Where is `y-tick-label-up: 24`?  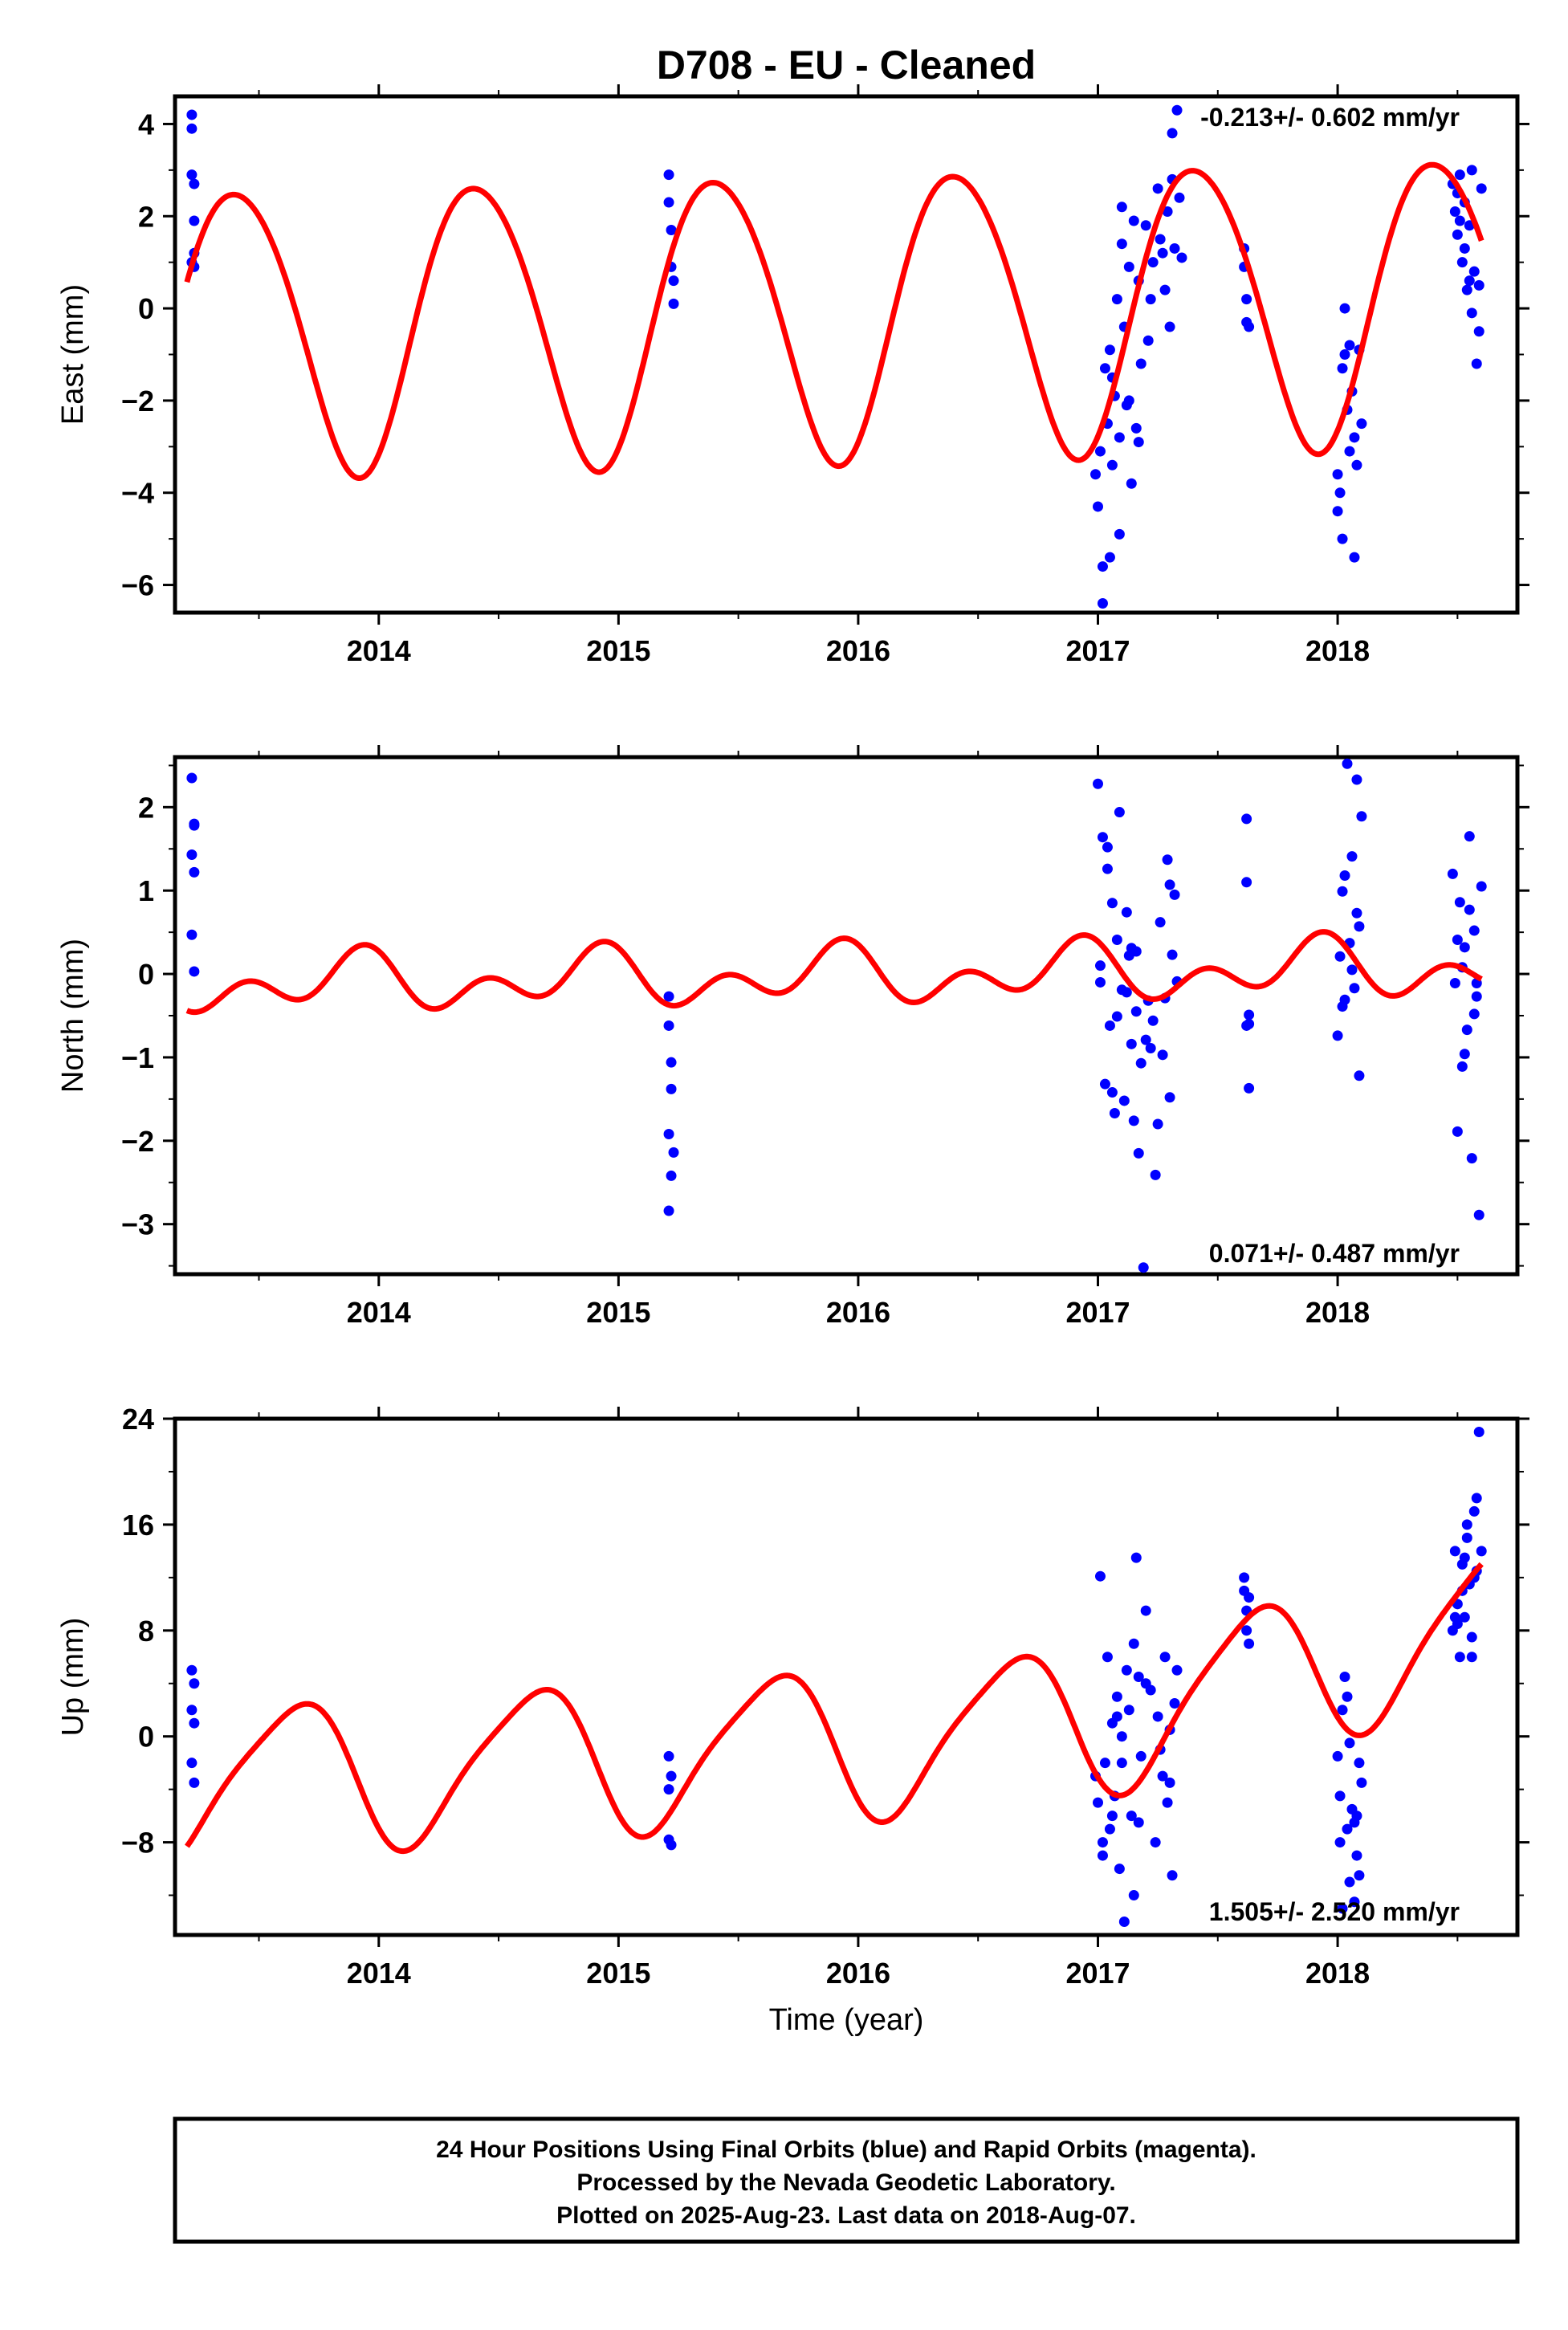 y-tick-label-up: 24 is located at coordinates (138, 1419).